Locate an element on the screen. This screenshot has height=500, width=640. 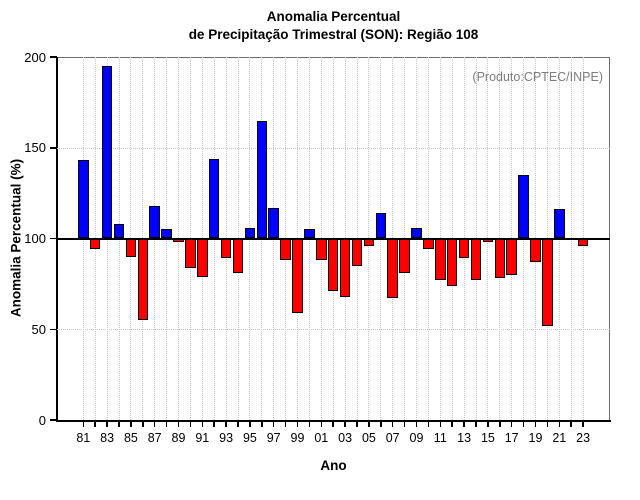
x-tick-label: 19 is located at coordinates (535, 438).